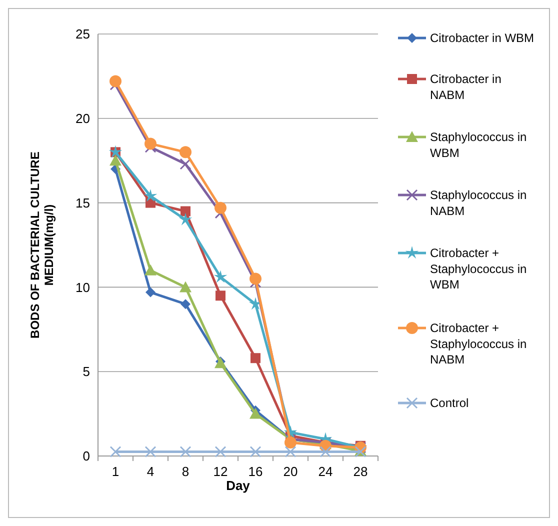 The image size is (558, 526). Describe the element at coordinates (83, 287) in the screenshot. I see `y-tick-label: 10` at that location.